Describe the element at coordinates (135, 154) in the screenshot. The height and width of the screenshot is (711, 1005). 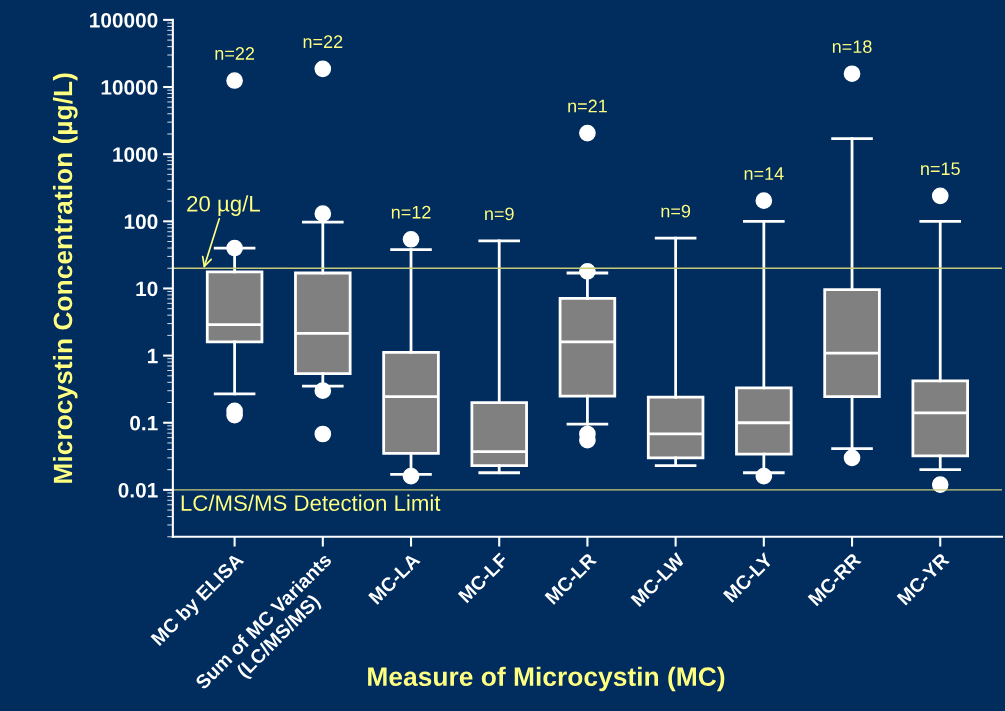
I see `y-tick-label: 1000` at that location.